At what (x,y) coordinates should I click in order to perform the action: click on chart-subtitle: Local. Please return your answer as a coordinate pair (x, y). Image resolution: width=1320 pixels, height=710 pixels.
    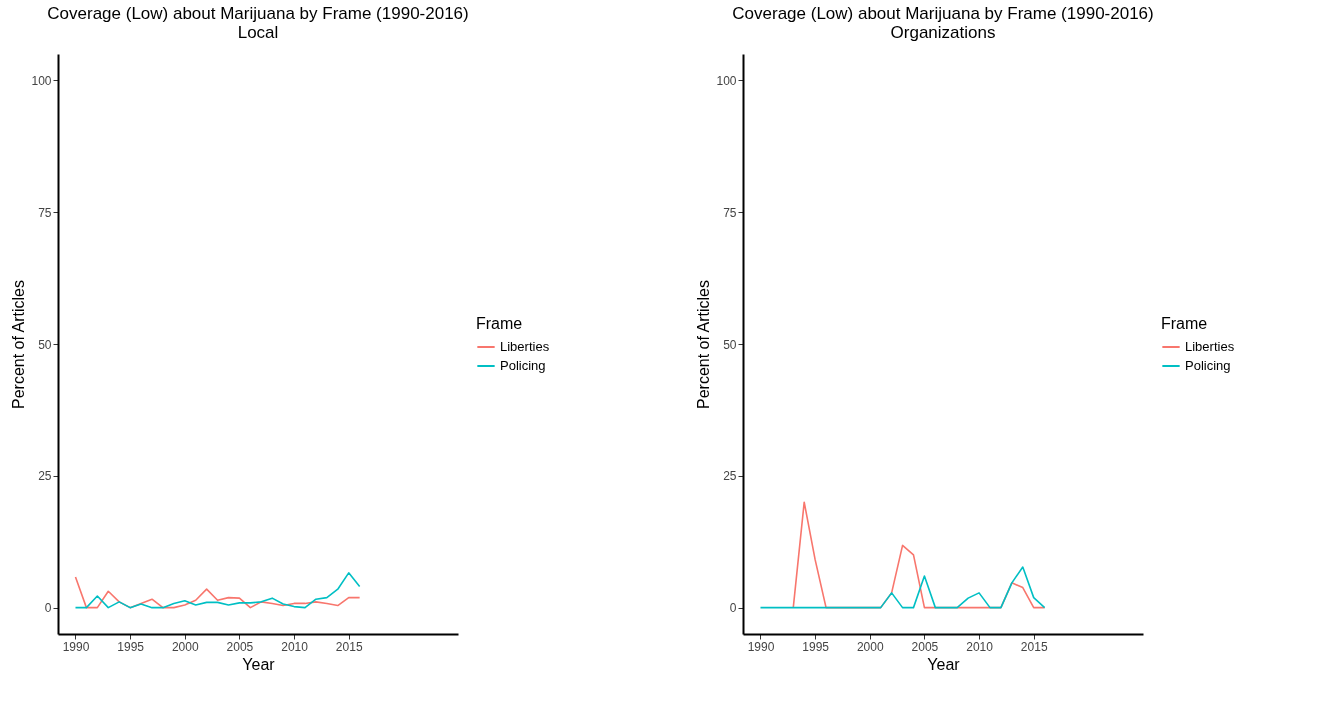
    Looking at the image, I should click on (258, 32).